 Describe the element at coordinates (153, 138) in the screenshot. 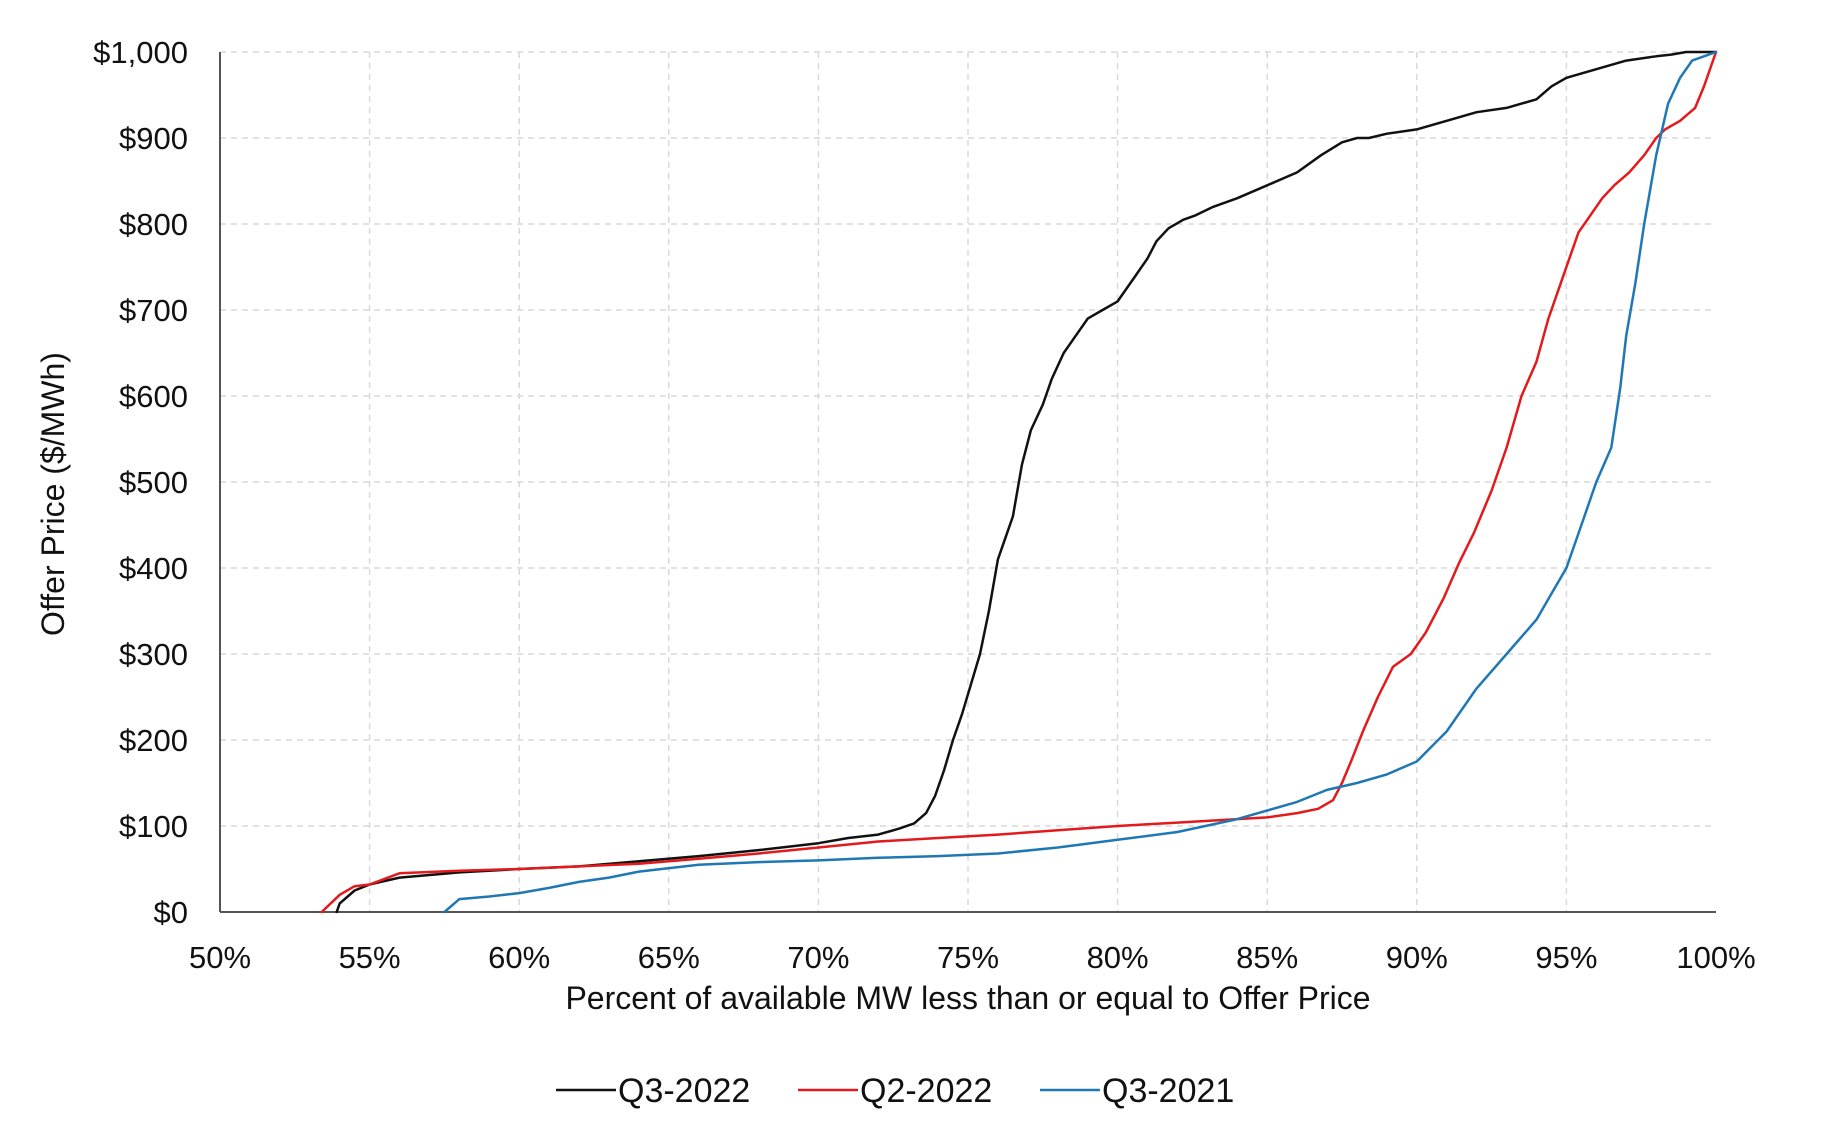

I see `y-tick-label: $900` at that location.